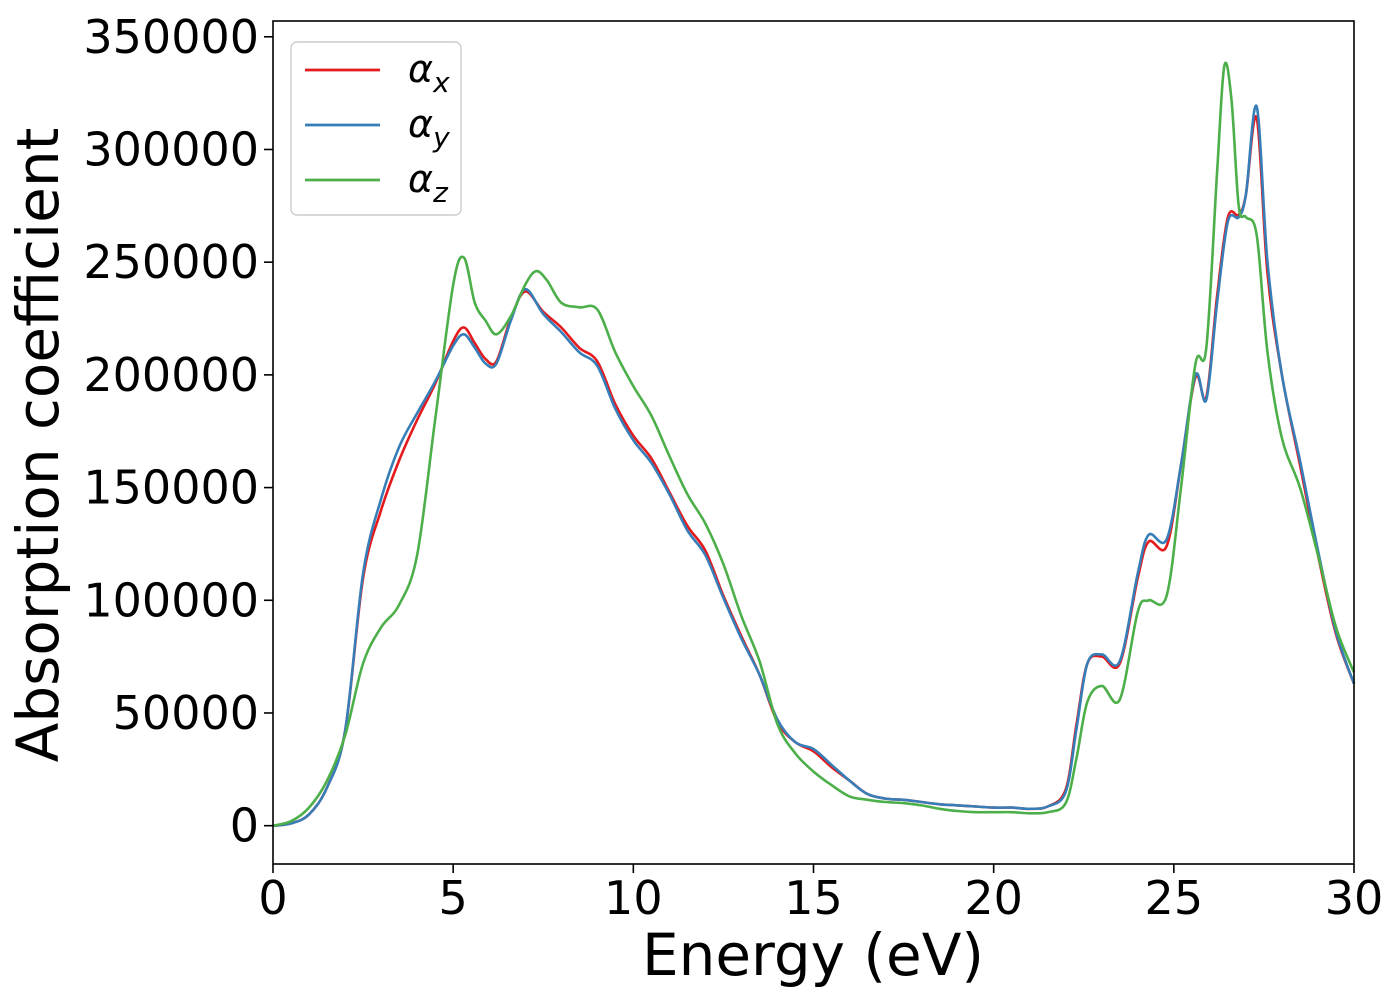  What do you see at coordinates (429, 73) in the screenshot?
I see `legend-label-x: αx` at bounding box center [429, 73].